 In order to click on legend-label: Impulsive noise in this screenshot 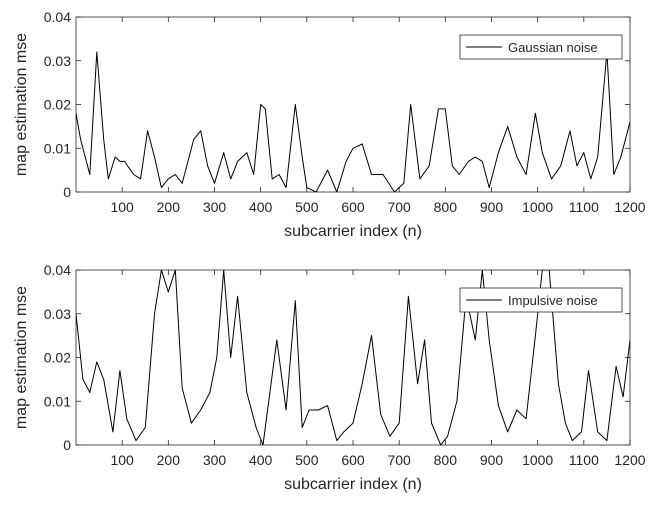, I will do `click(553, 300)`.